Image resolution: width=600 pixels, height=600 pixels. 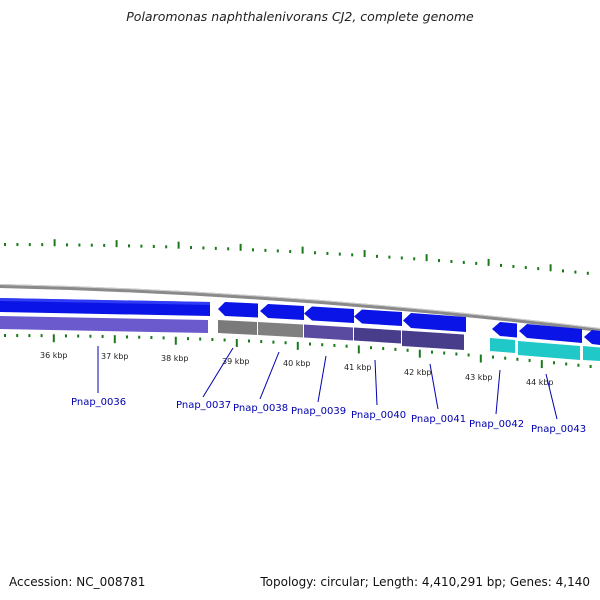 I want to click on gc-skew-track-outer, so click(x=296, y=257).